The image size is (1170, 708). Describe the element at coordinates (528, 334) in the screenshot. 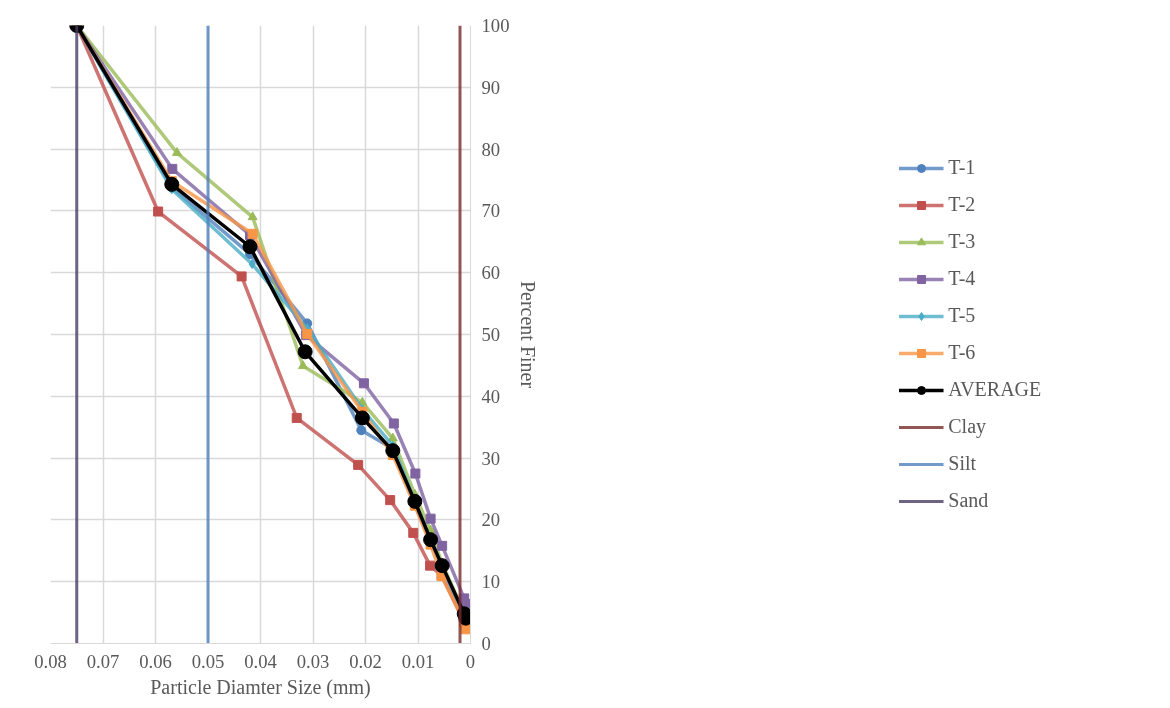

I see `y-axis-title: Percent Finer` at that location.